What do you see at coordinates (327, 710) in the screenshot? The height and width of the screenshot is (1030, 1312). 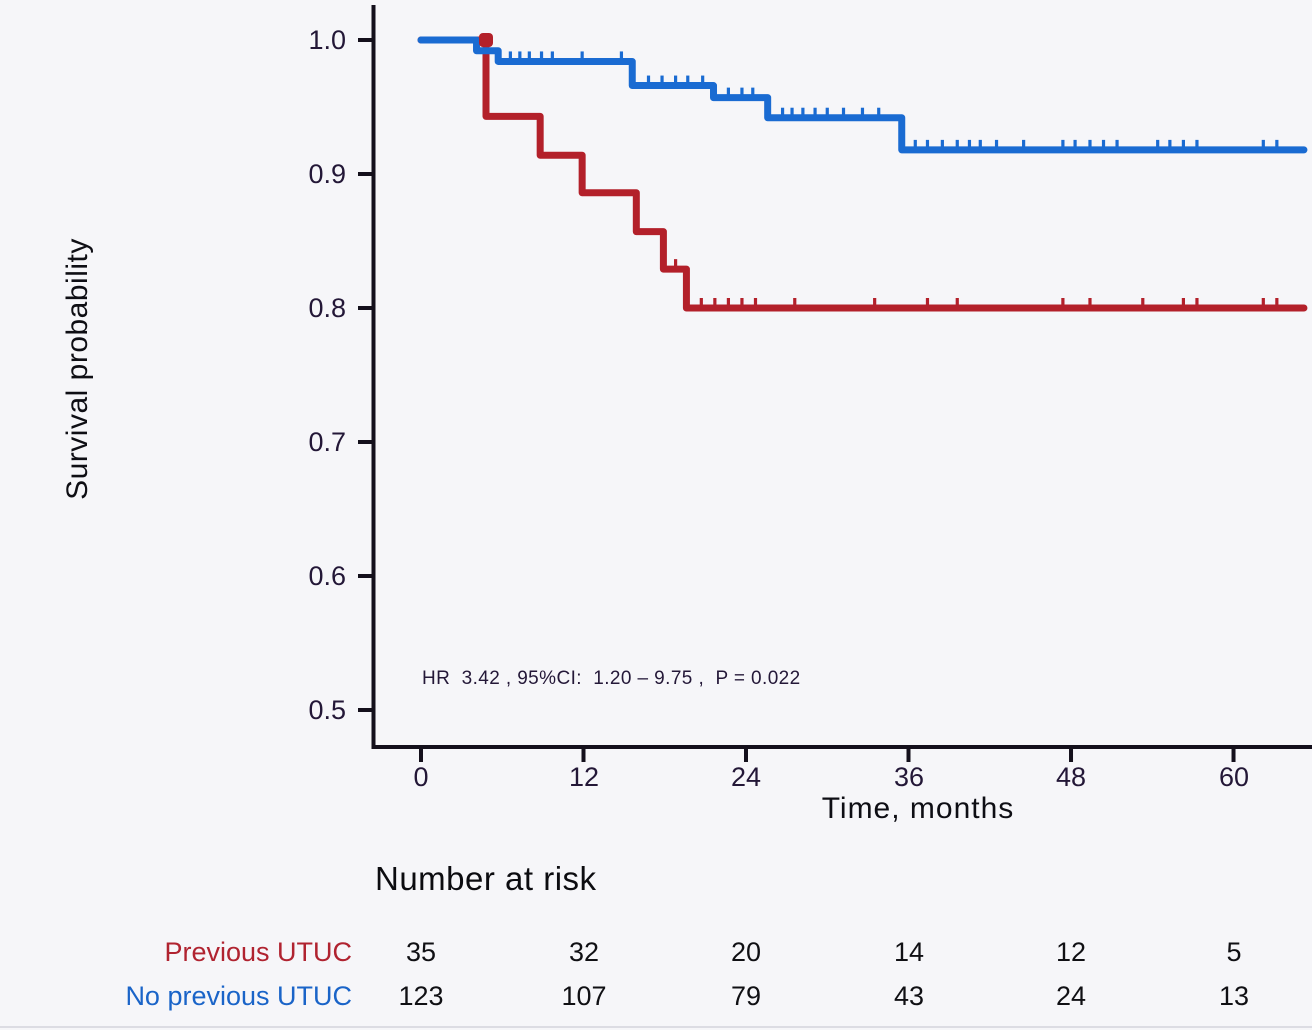 I see `y-tick-label-0.5: 0.5` at bounding box center [327, 710].